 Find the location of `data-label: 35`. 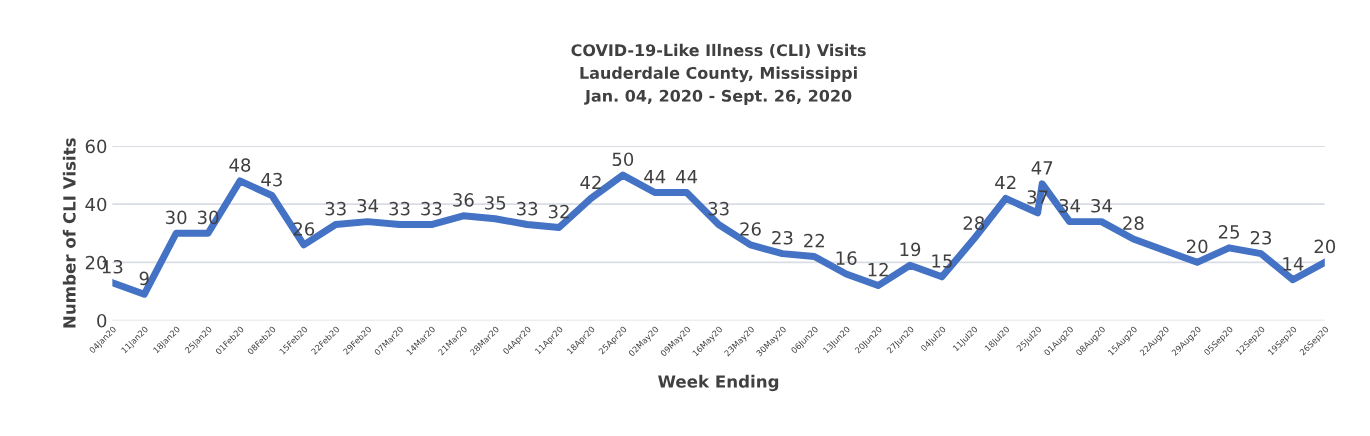

data-label: 35 is located at coordinates (495, 203).